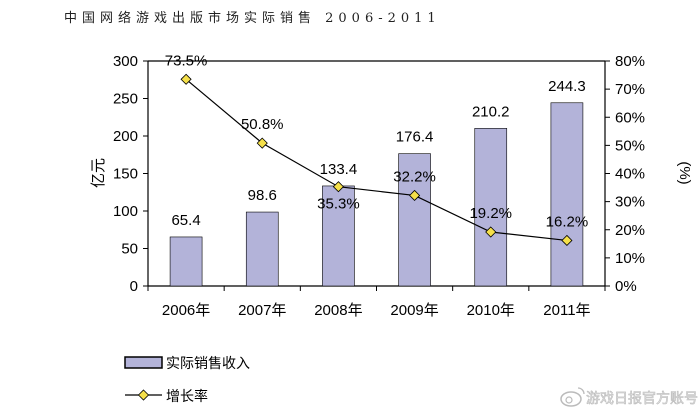 The width and height of the screenshot is (700, 416). I want to click on y2-tick-label: 60%, so click(630, 117).